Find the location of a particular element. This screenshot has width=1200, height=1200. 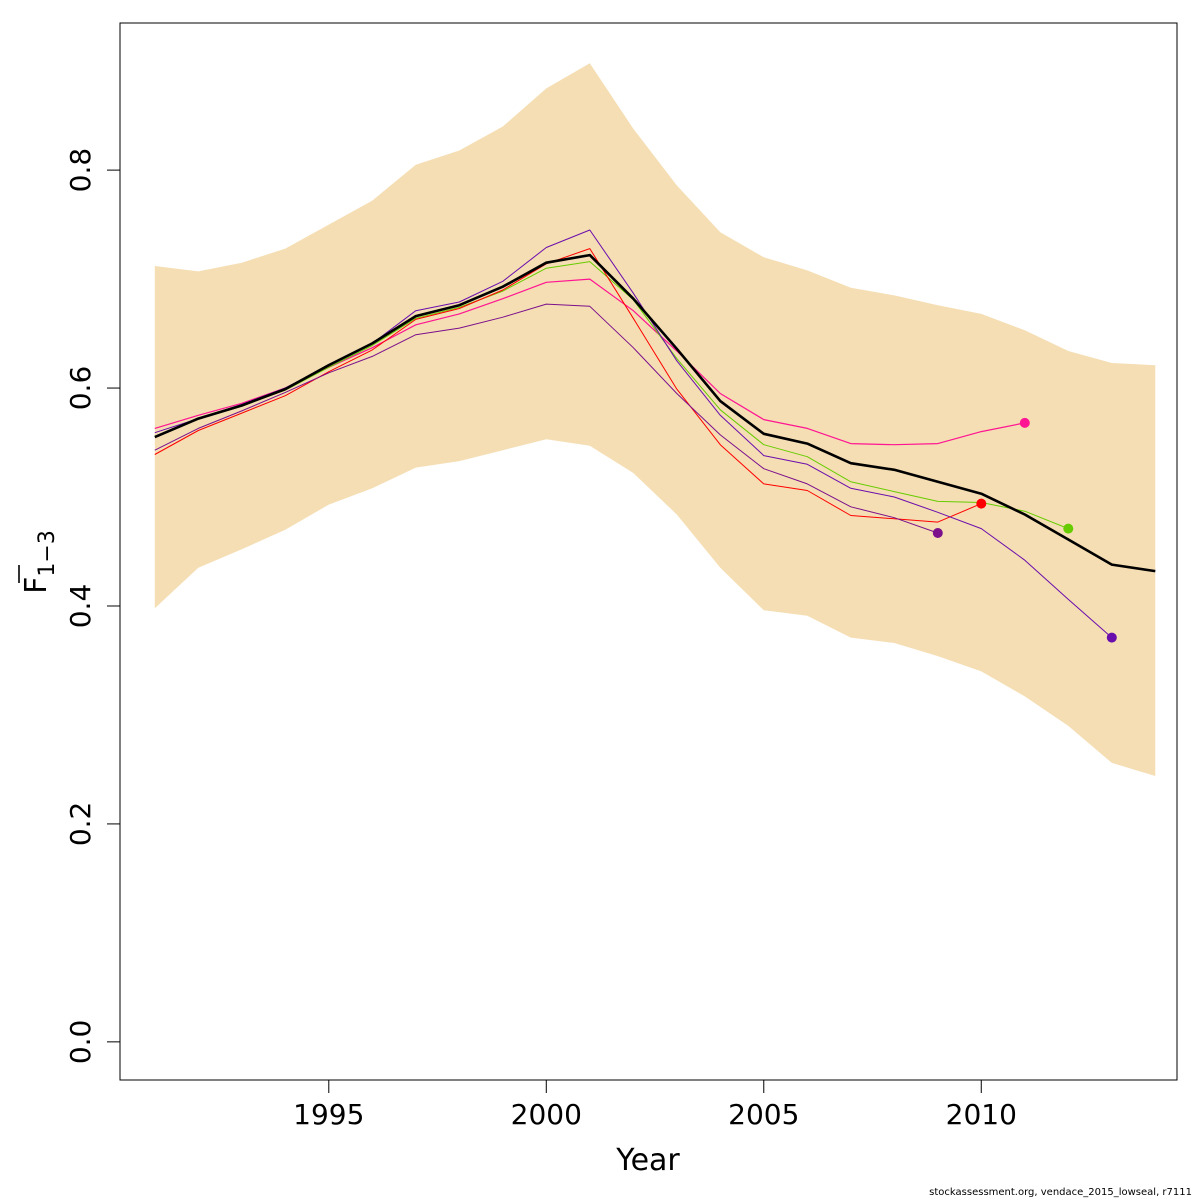

x-tick-label: 2005 is located at coordinates (763, 1114).